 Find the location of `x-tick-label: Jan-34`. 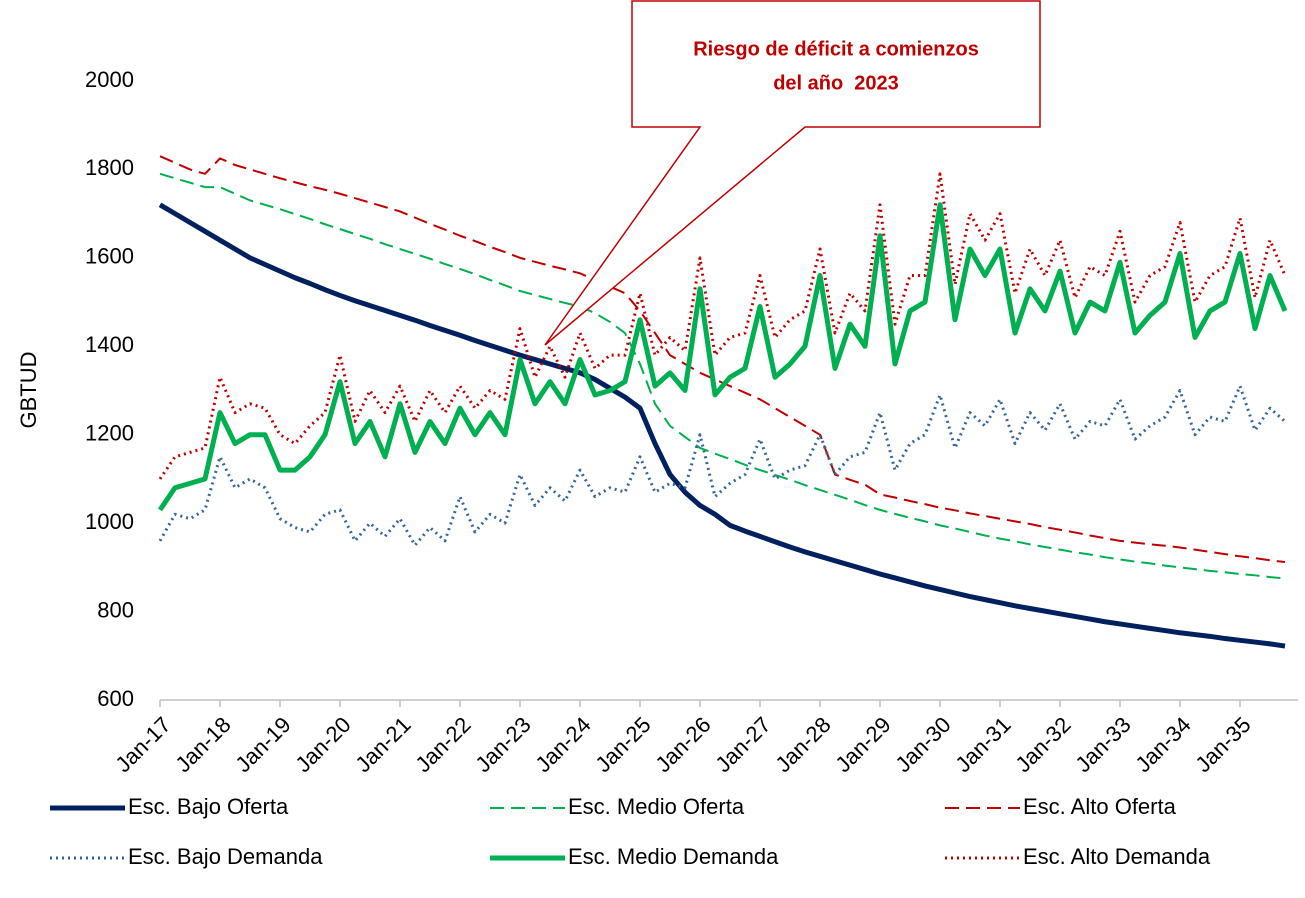

x-tick-label: Jan-34 is located at coordinates (1162, 744).